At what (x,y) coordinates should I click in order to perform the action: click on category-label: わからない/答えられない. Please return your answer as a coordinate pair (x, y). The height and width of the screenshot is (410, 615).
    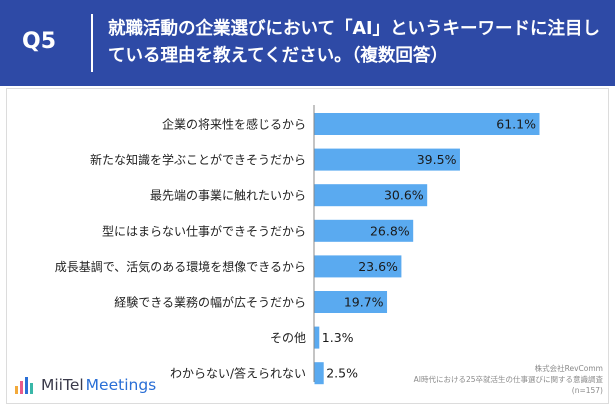
    Looking at the image, I should click on (238, 373).